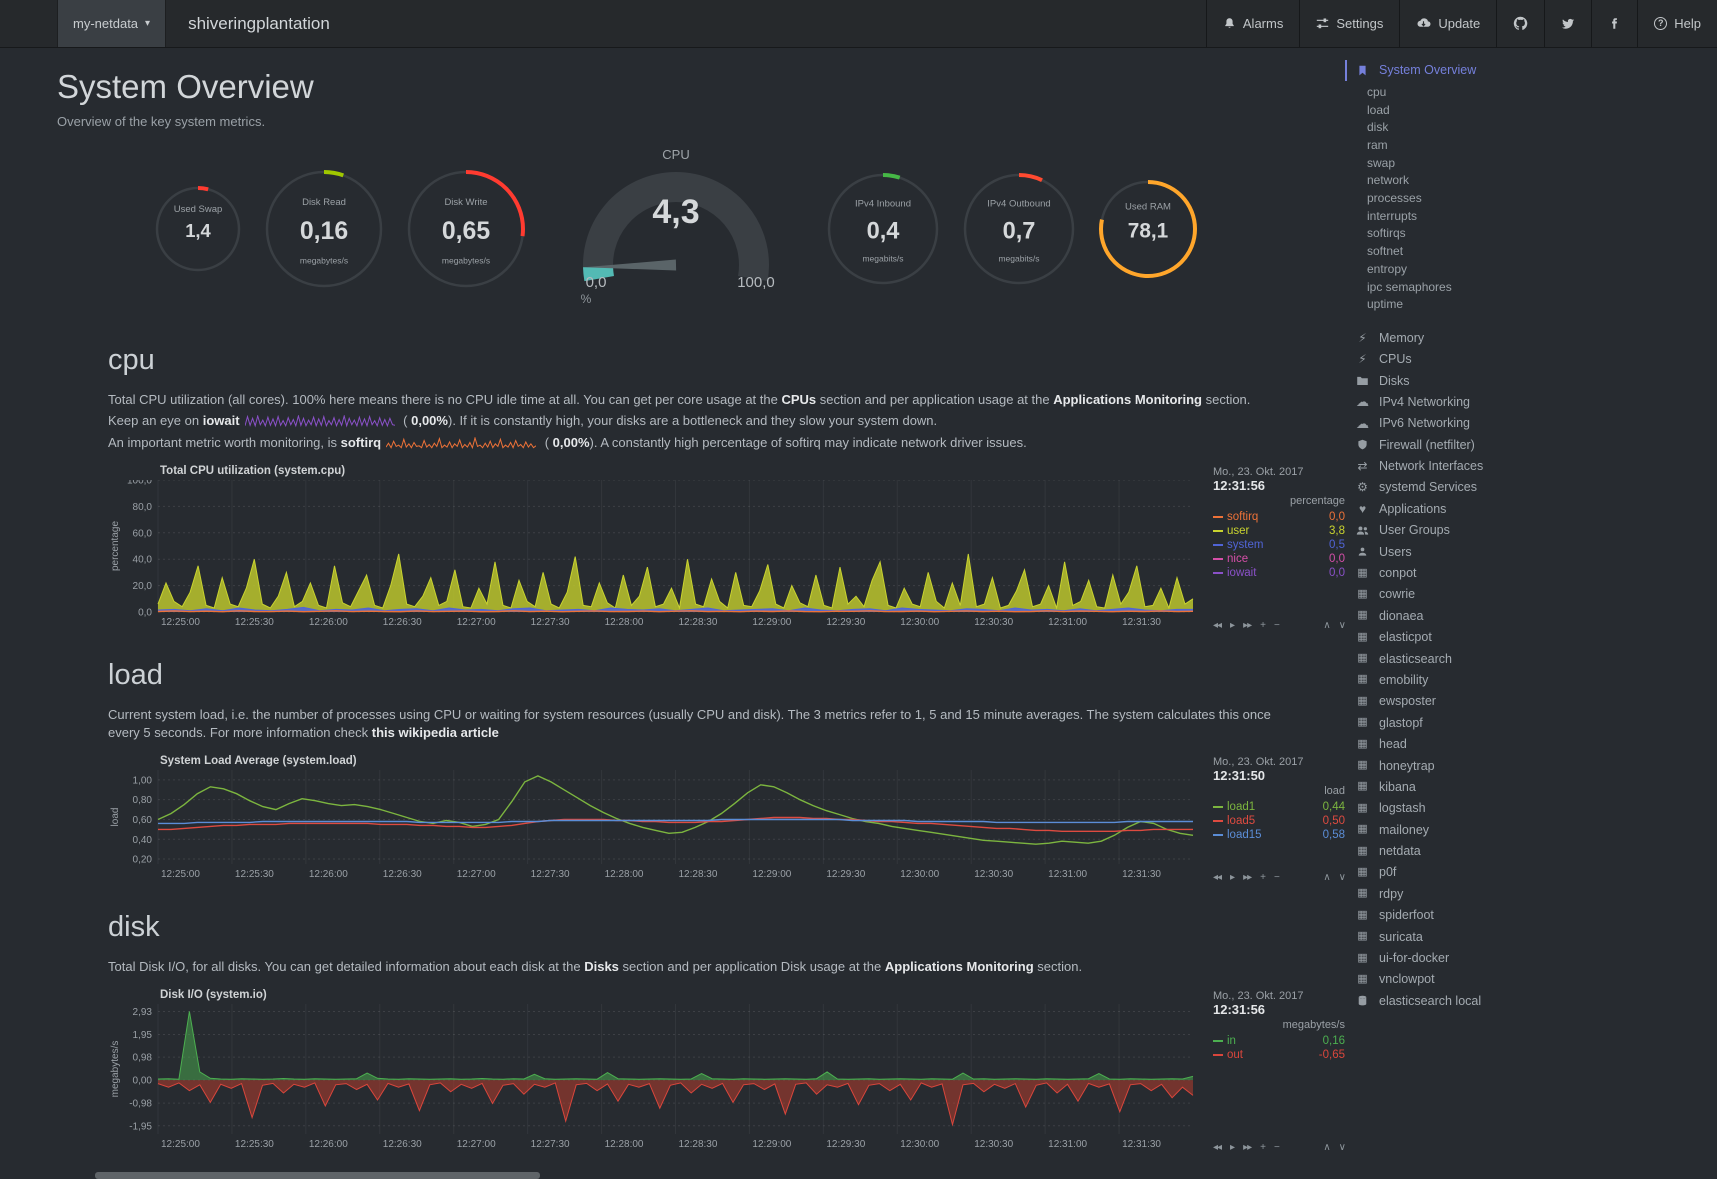 The width and height of the screenshot is (1717, 1179). I want to click on inline-link: Disks, so click(601, 967).